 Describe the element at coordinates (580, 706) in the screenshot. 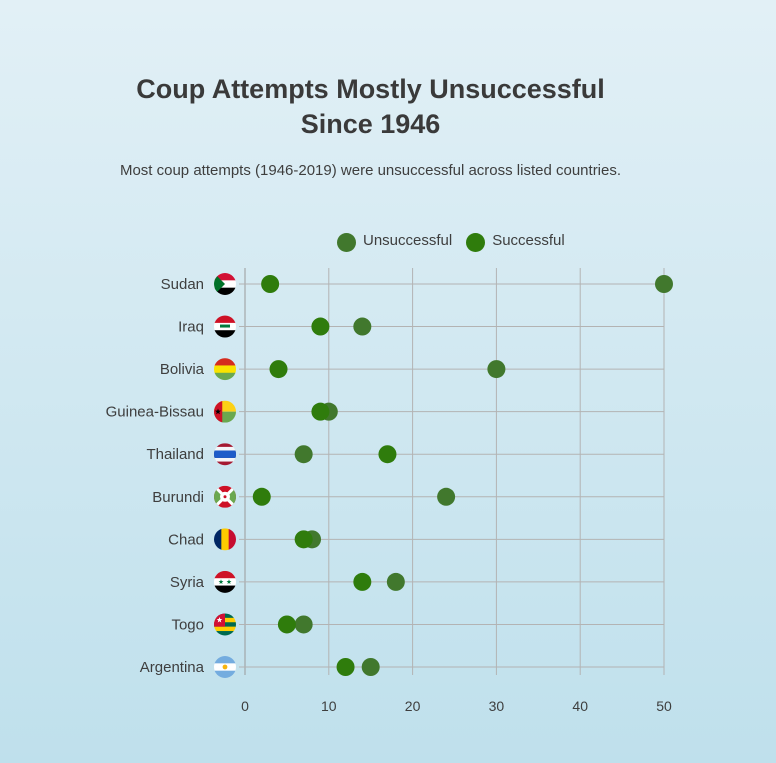

I see `x-tick-label: 40` at that location.